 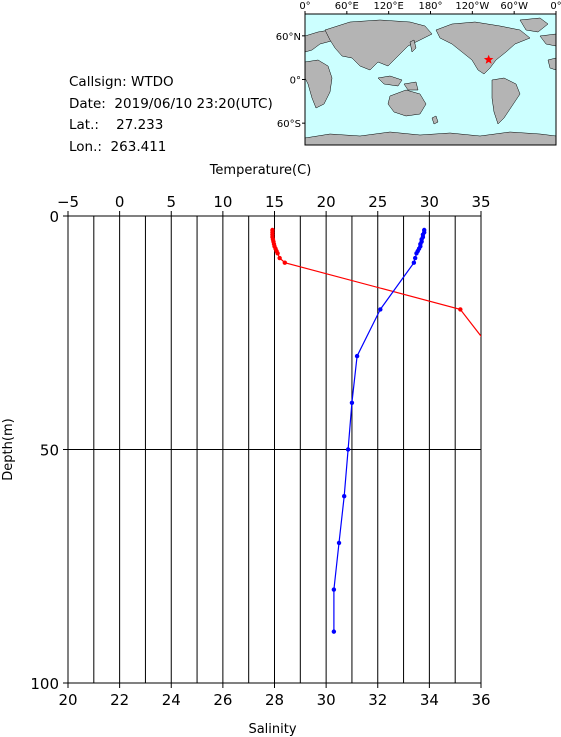 I want to click on depth-tick-label: 50, so click(x=49, y=451).